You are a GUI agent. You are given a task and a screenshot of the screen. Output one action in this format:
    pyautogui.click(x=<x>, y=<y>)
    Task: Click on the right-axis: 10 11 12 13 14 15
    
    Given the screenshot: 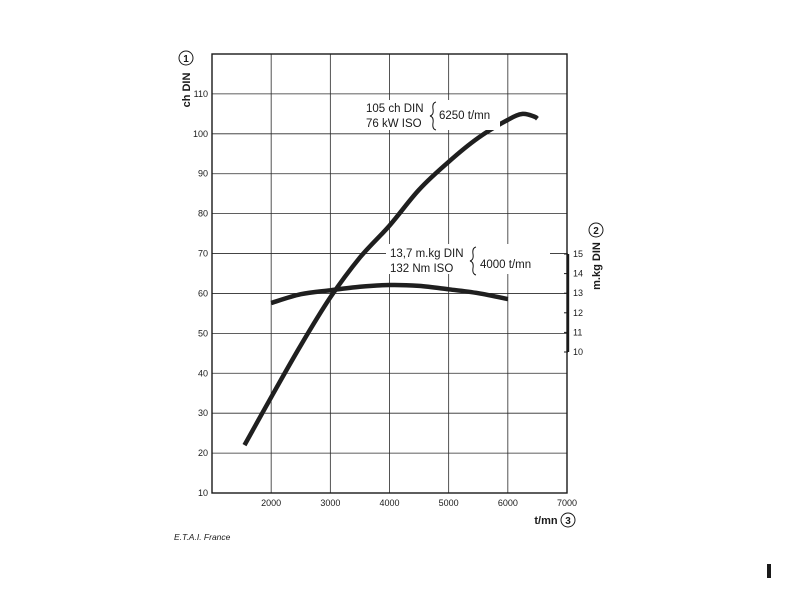 What is the action you would take?
    pyautogui.click(x=573, y=303)
    